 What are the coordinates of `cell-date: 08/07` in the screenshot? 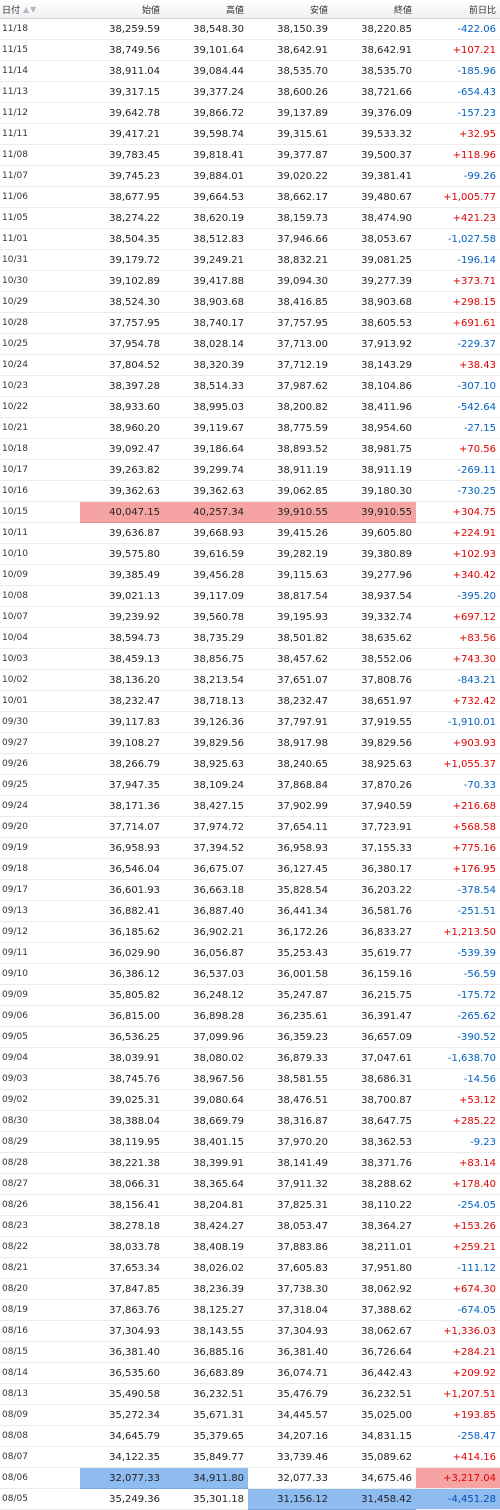 It's located at (40, 1457).